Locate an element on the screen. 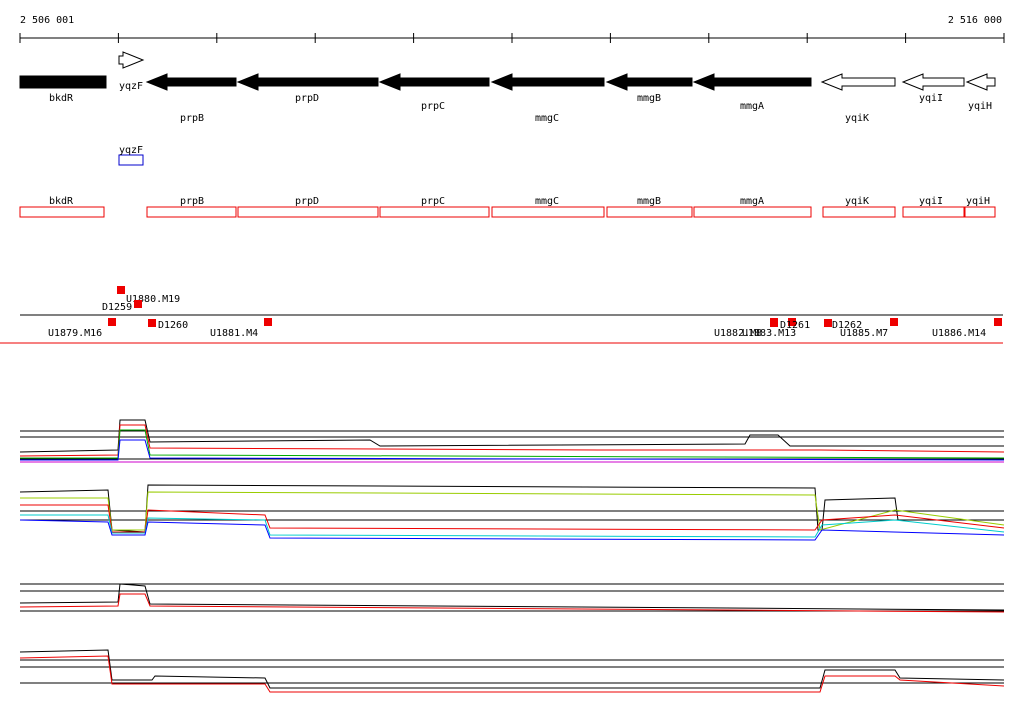 The image size is (1024, 714). annotation-label: prpD is located at coordinates (307, 201).